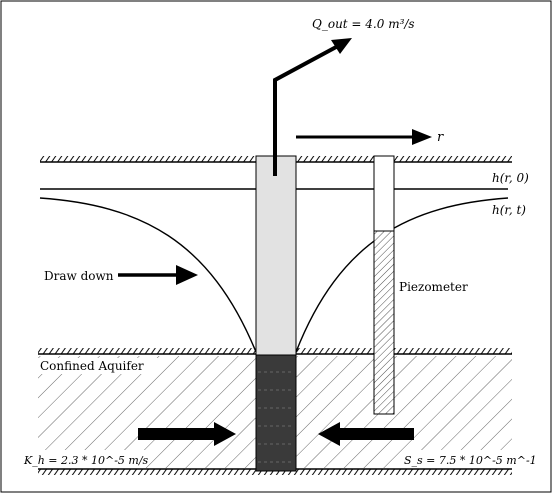  What do you see at coordinates (178, 434) in the screenshot?
I see `inflow-arrow-left-shaft` at bounding box center [178, 434].